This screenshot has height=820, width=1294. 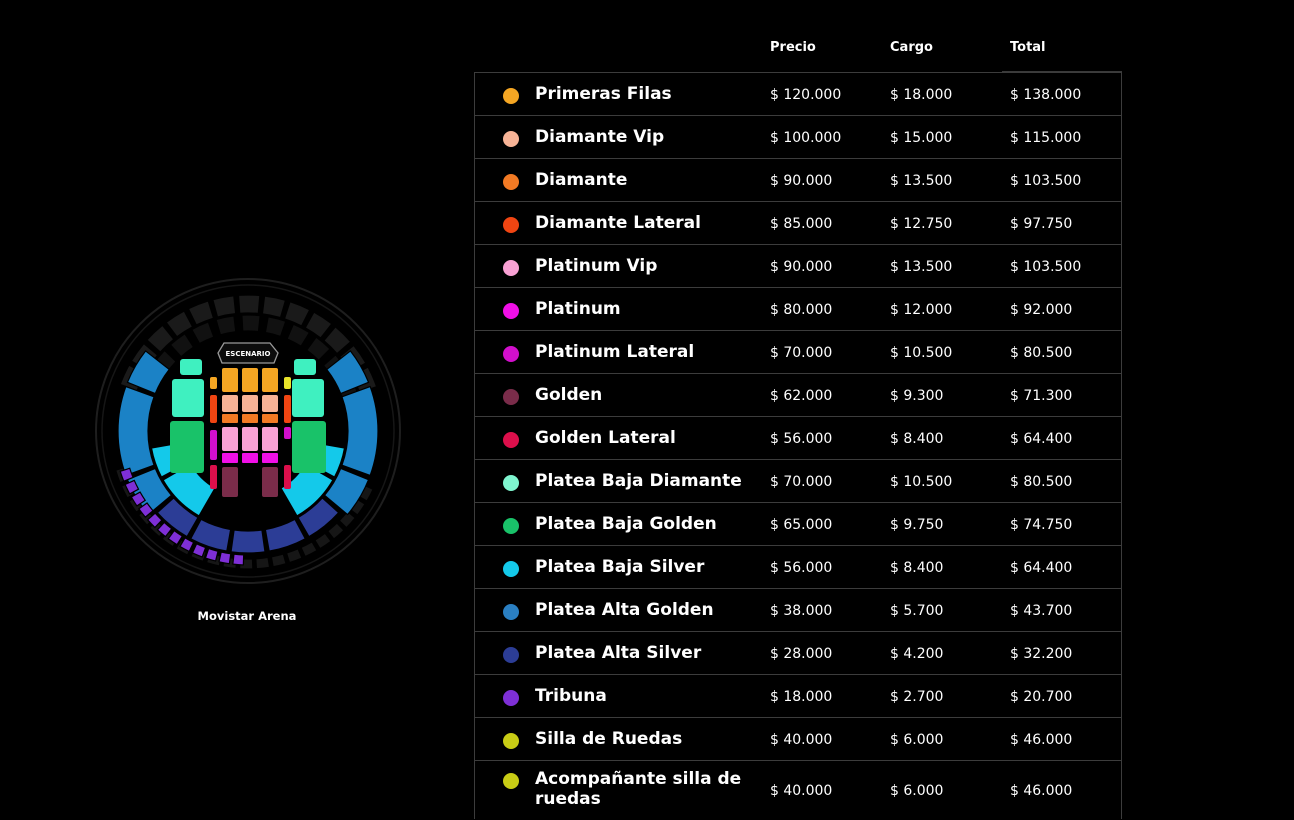 What do you see at coordinates (917, 611) in the screenshot?
I see `zone-fee: $ 5.700` at bounding box center [917, 611].